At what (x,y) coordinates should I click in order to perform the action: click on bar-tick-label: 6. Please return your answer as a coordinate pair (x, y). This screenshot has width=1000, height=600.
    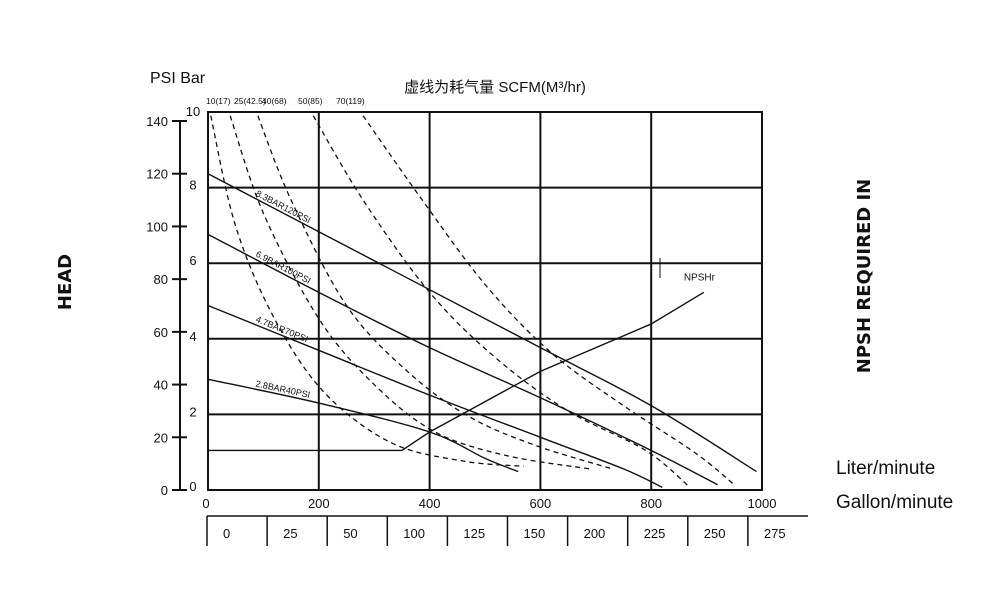
    Looking at the image, I should click on (192, 260).